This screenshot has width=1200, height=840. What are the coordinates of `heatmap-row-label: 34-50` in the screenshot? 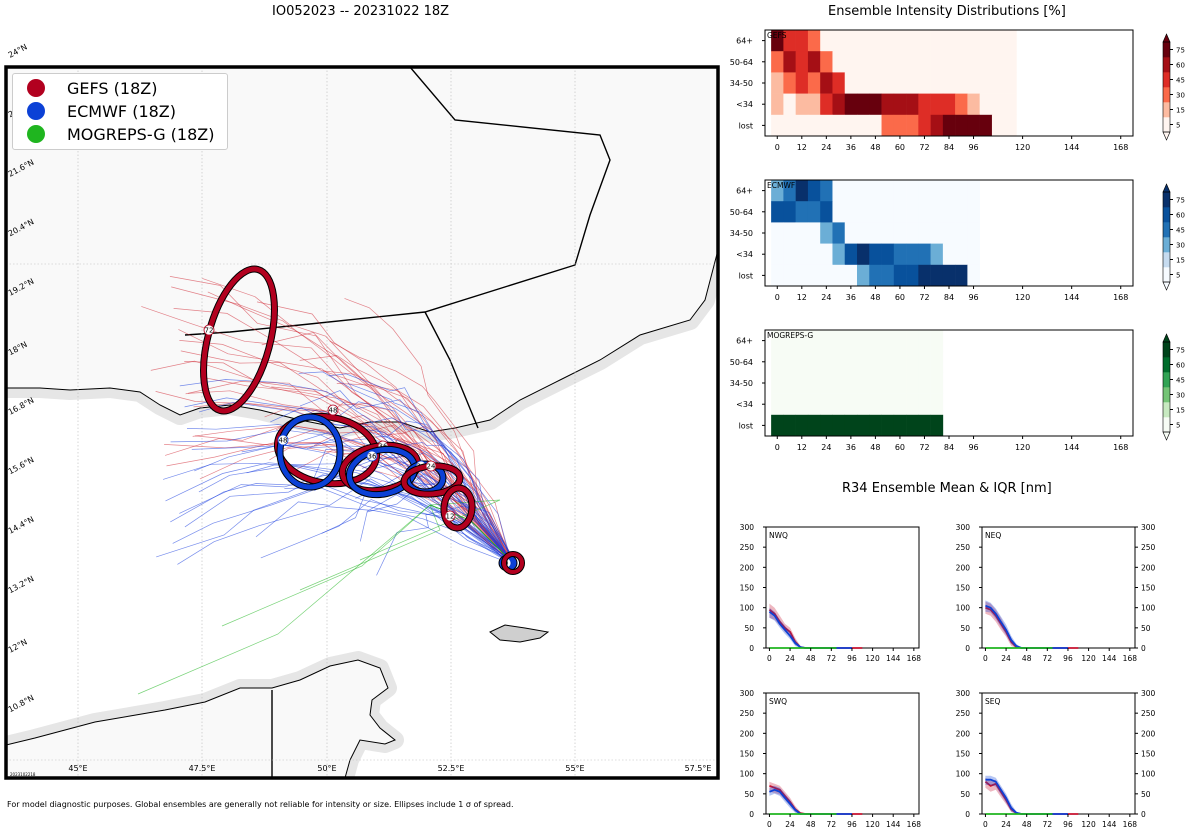 It's located at (741, 233).